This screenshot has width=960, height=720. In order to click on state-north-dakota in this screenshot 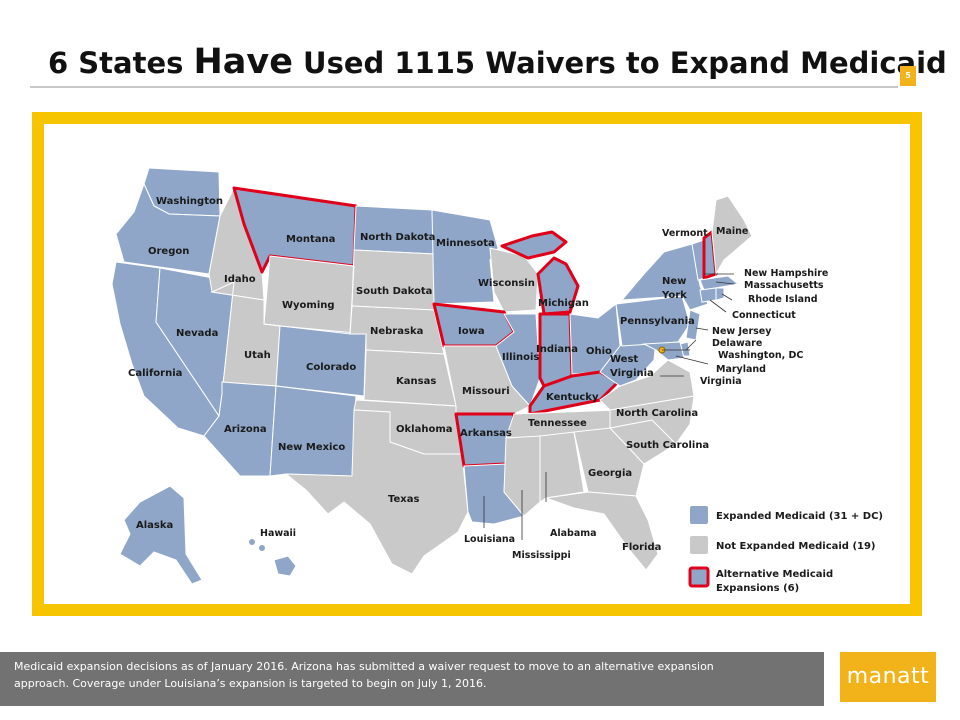, I will do `click(394, 230)`.